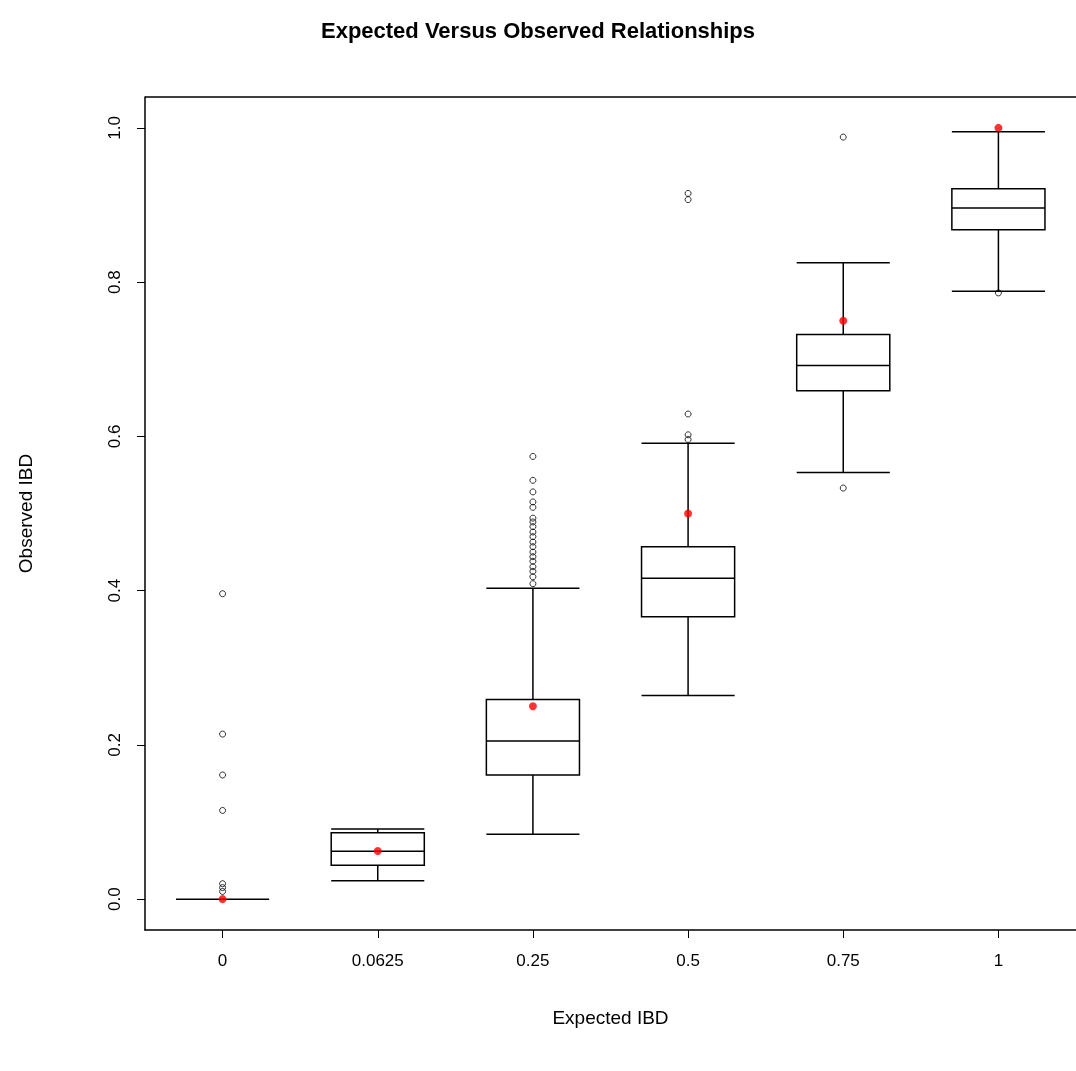 The height and width of the screenshot is (1071, 1076). What do you see at coordinates (114, 128) in the screenshot?
I see `y-tick-label: 1.0` at bounding box center [114, 128].